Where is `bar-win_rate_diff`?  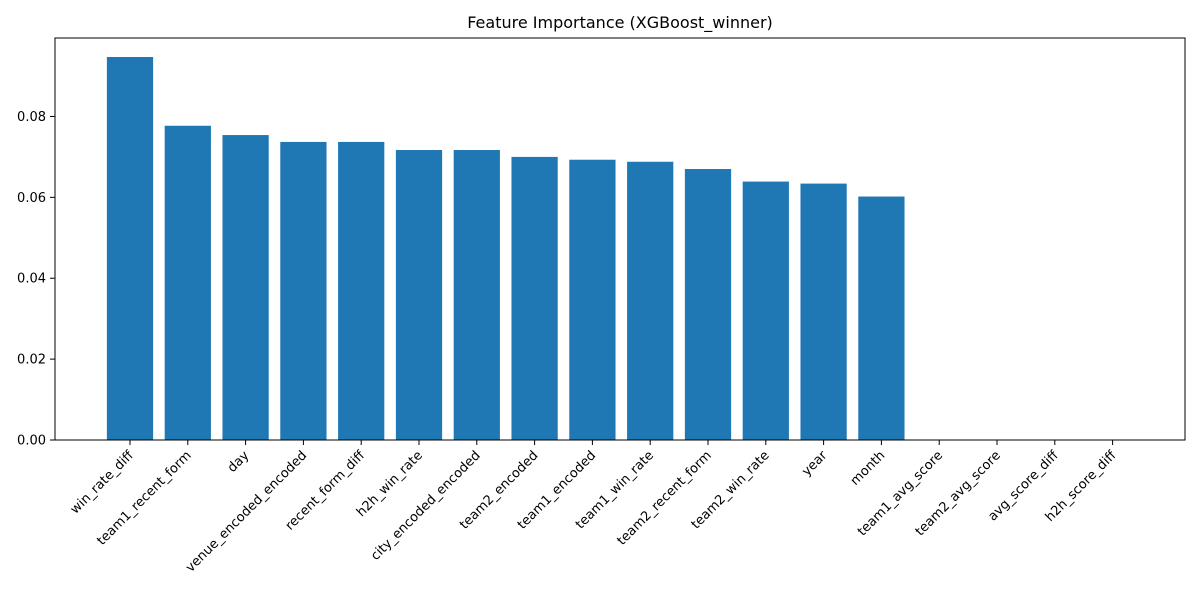 bar-win_rate_diff is located at coordinates (130, 248).